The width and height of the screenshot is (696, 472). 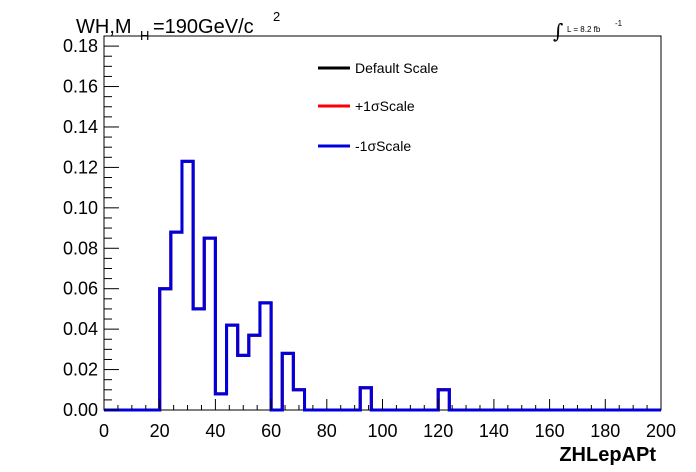 I want to click on chart-title-superscript: 2, so click(x=276, y=16).